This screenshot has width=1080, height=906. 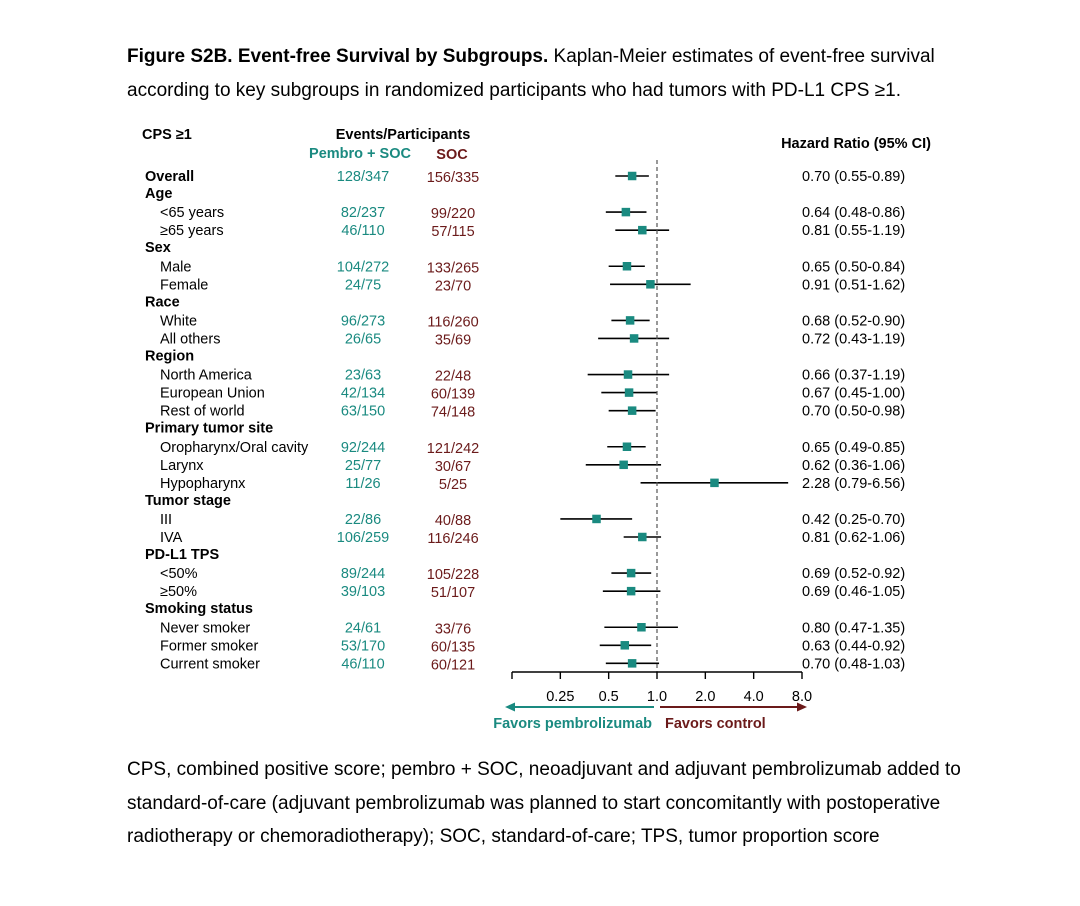 What do you see at coordinates (169, 177) in the screenshot?
I see `row-label: Overall` at bounding box center [169, 177].